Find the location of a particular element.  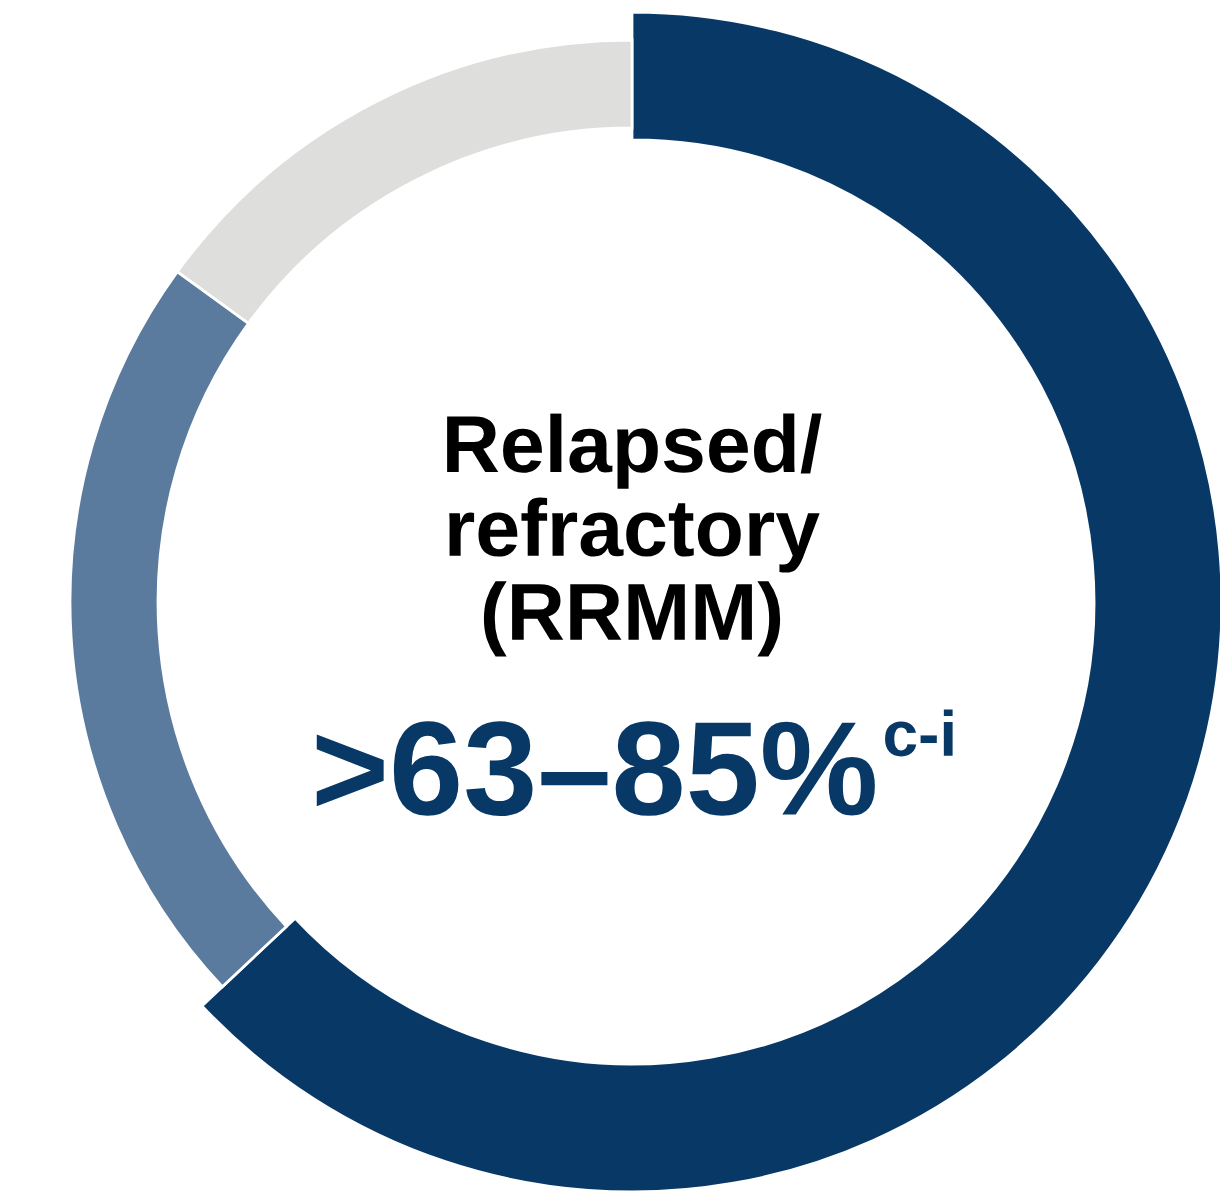

text: Relapsed/ refractory (RRMM) is located at coordinates (634, 535).